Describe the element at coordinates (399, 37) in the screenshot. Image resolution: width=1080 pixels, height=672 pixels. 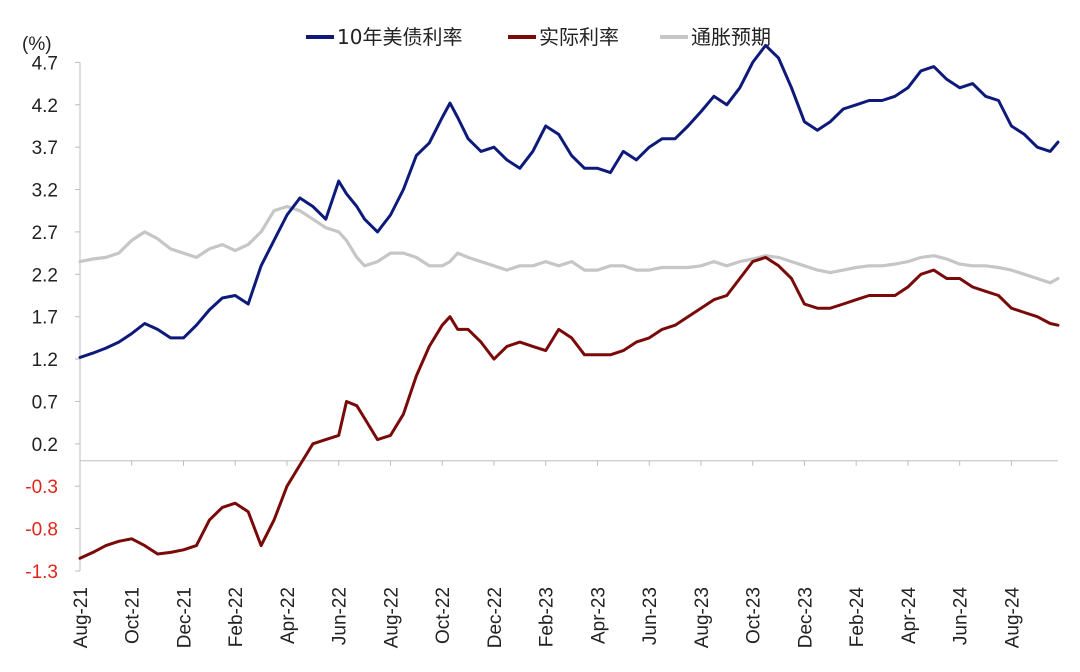
I see `legend-label-nominal: 10年美债利率` at that location.